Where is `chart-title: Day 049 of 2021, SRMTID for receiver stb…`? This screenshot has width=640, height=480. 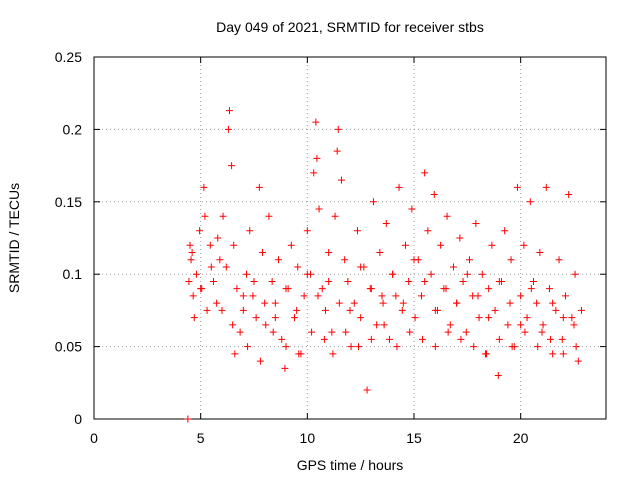
chart-title: Day 049 of 2021, SRMTID for receiver stb… is located at coordinates (350, 27).